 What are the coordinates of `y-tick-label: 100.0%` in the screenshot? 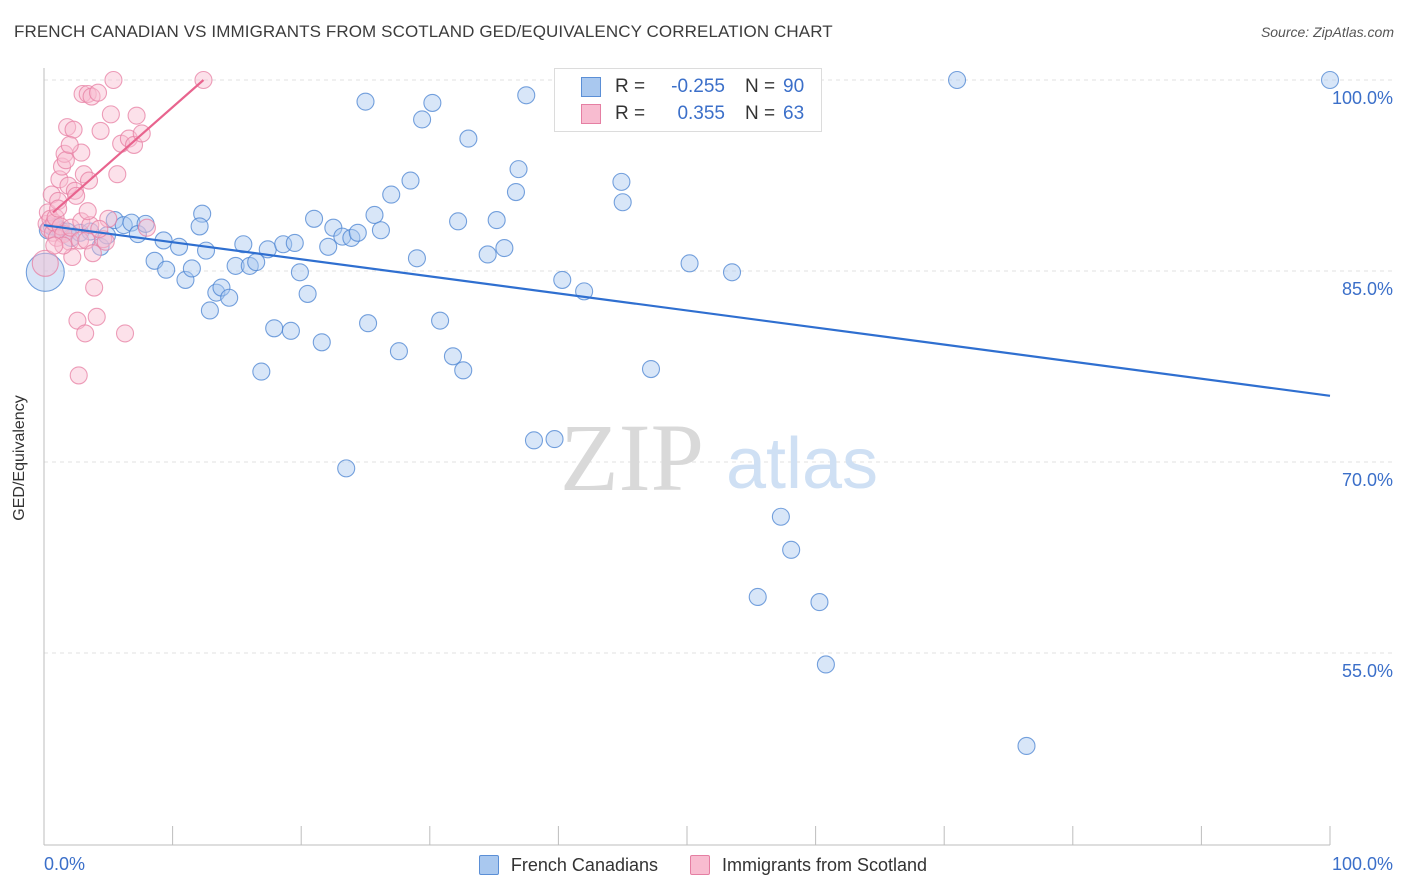 It's located at (1362, 98).